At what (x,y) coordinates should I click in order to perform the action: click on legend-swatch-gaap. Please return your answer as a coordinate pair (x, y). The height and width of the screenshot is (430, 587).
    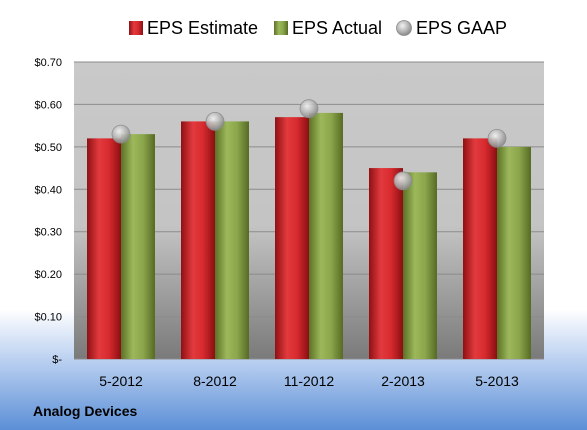
    Looking at the image, I should click on (404, 28).